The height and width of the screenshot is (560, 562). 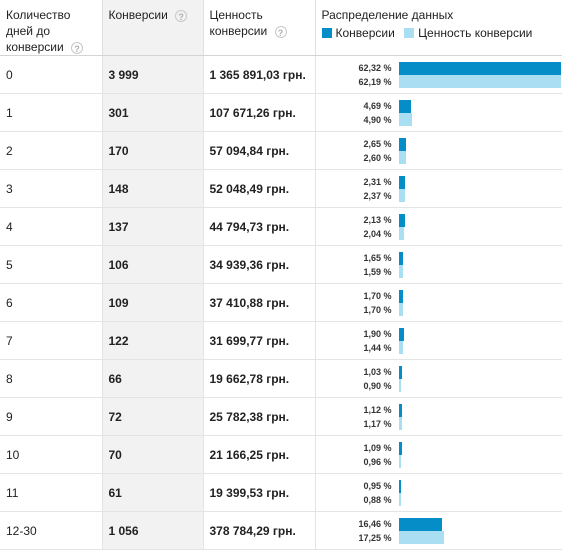 I want to click on distribution-wrap: 16,46 % 17,25 %, so click(x=442, y=531).